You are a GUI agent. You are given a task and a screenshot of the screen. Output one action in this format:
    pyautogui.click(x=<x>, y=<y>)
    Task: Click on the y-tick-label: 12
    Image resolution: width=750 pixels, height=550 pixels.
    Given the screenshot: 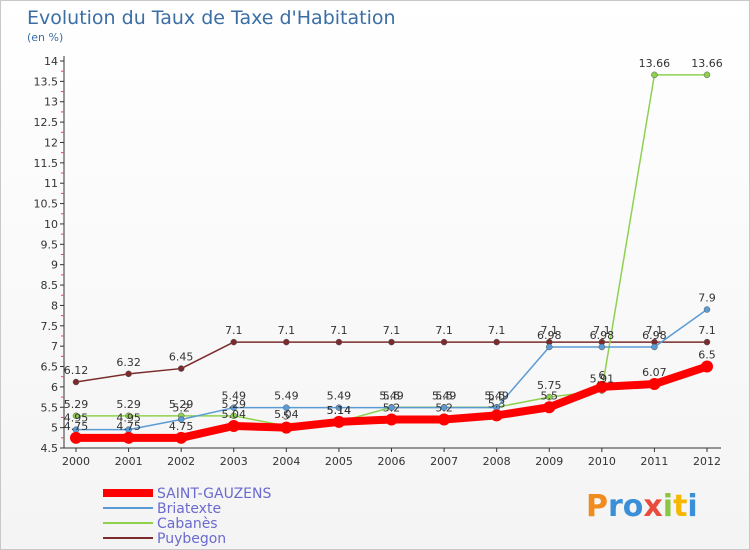 What is the action you would take?
    pyautogui.click(x=51, y=142)
    